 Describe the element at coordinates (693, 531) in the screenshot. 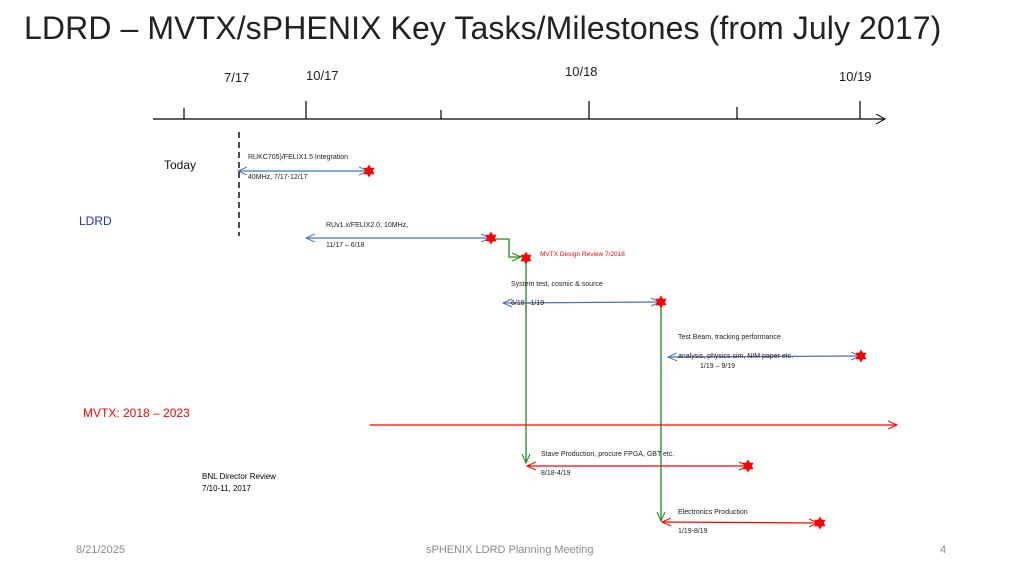

I see `task-7-detail: 1/19-8/19` at that location.